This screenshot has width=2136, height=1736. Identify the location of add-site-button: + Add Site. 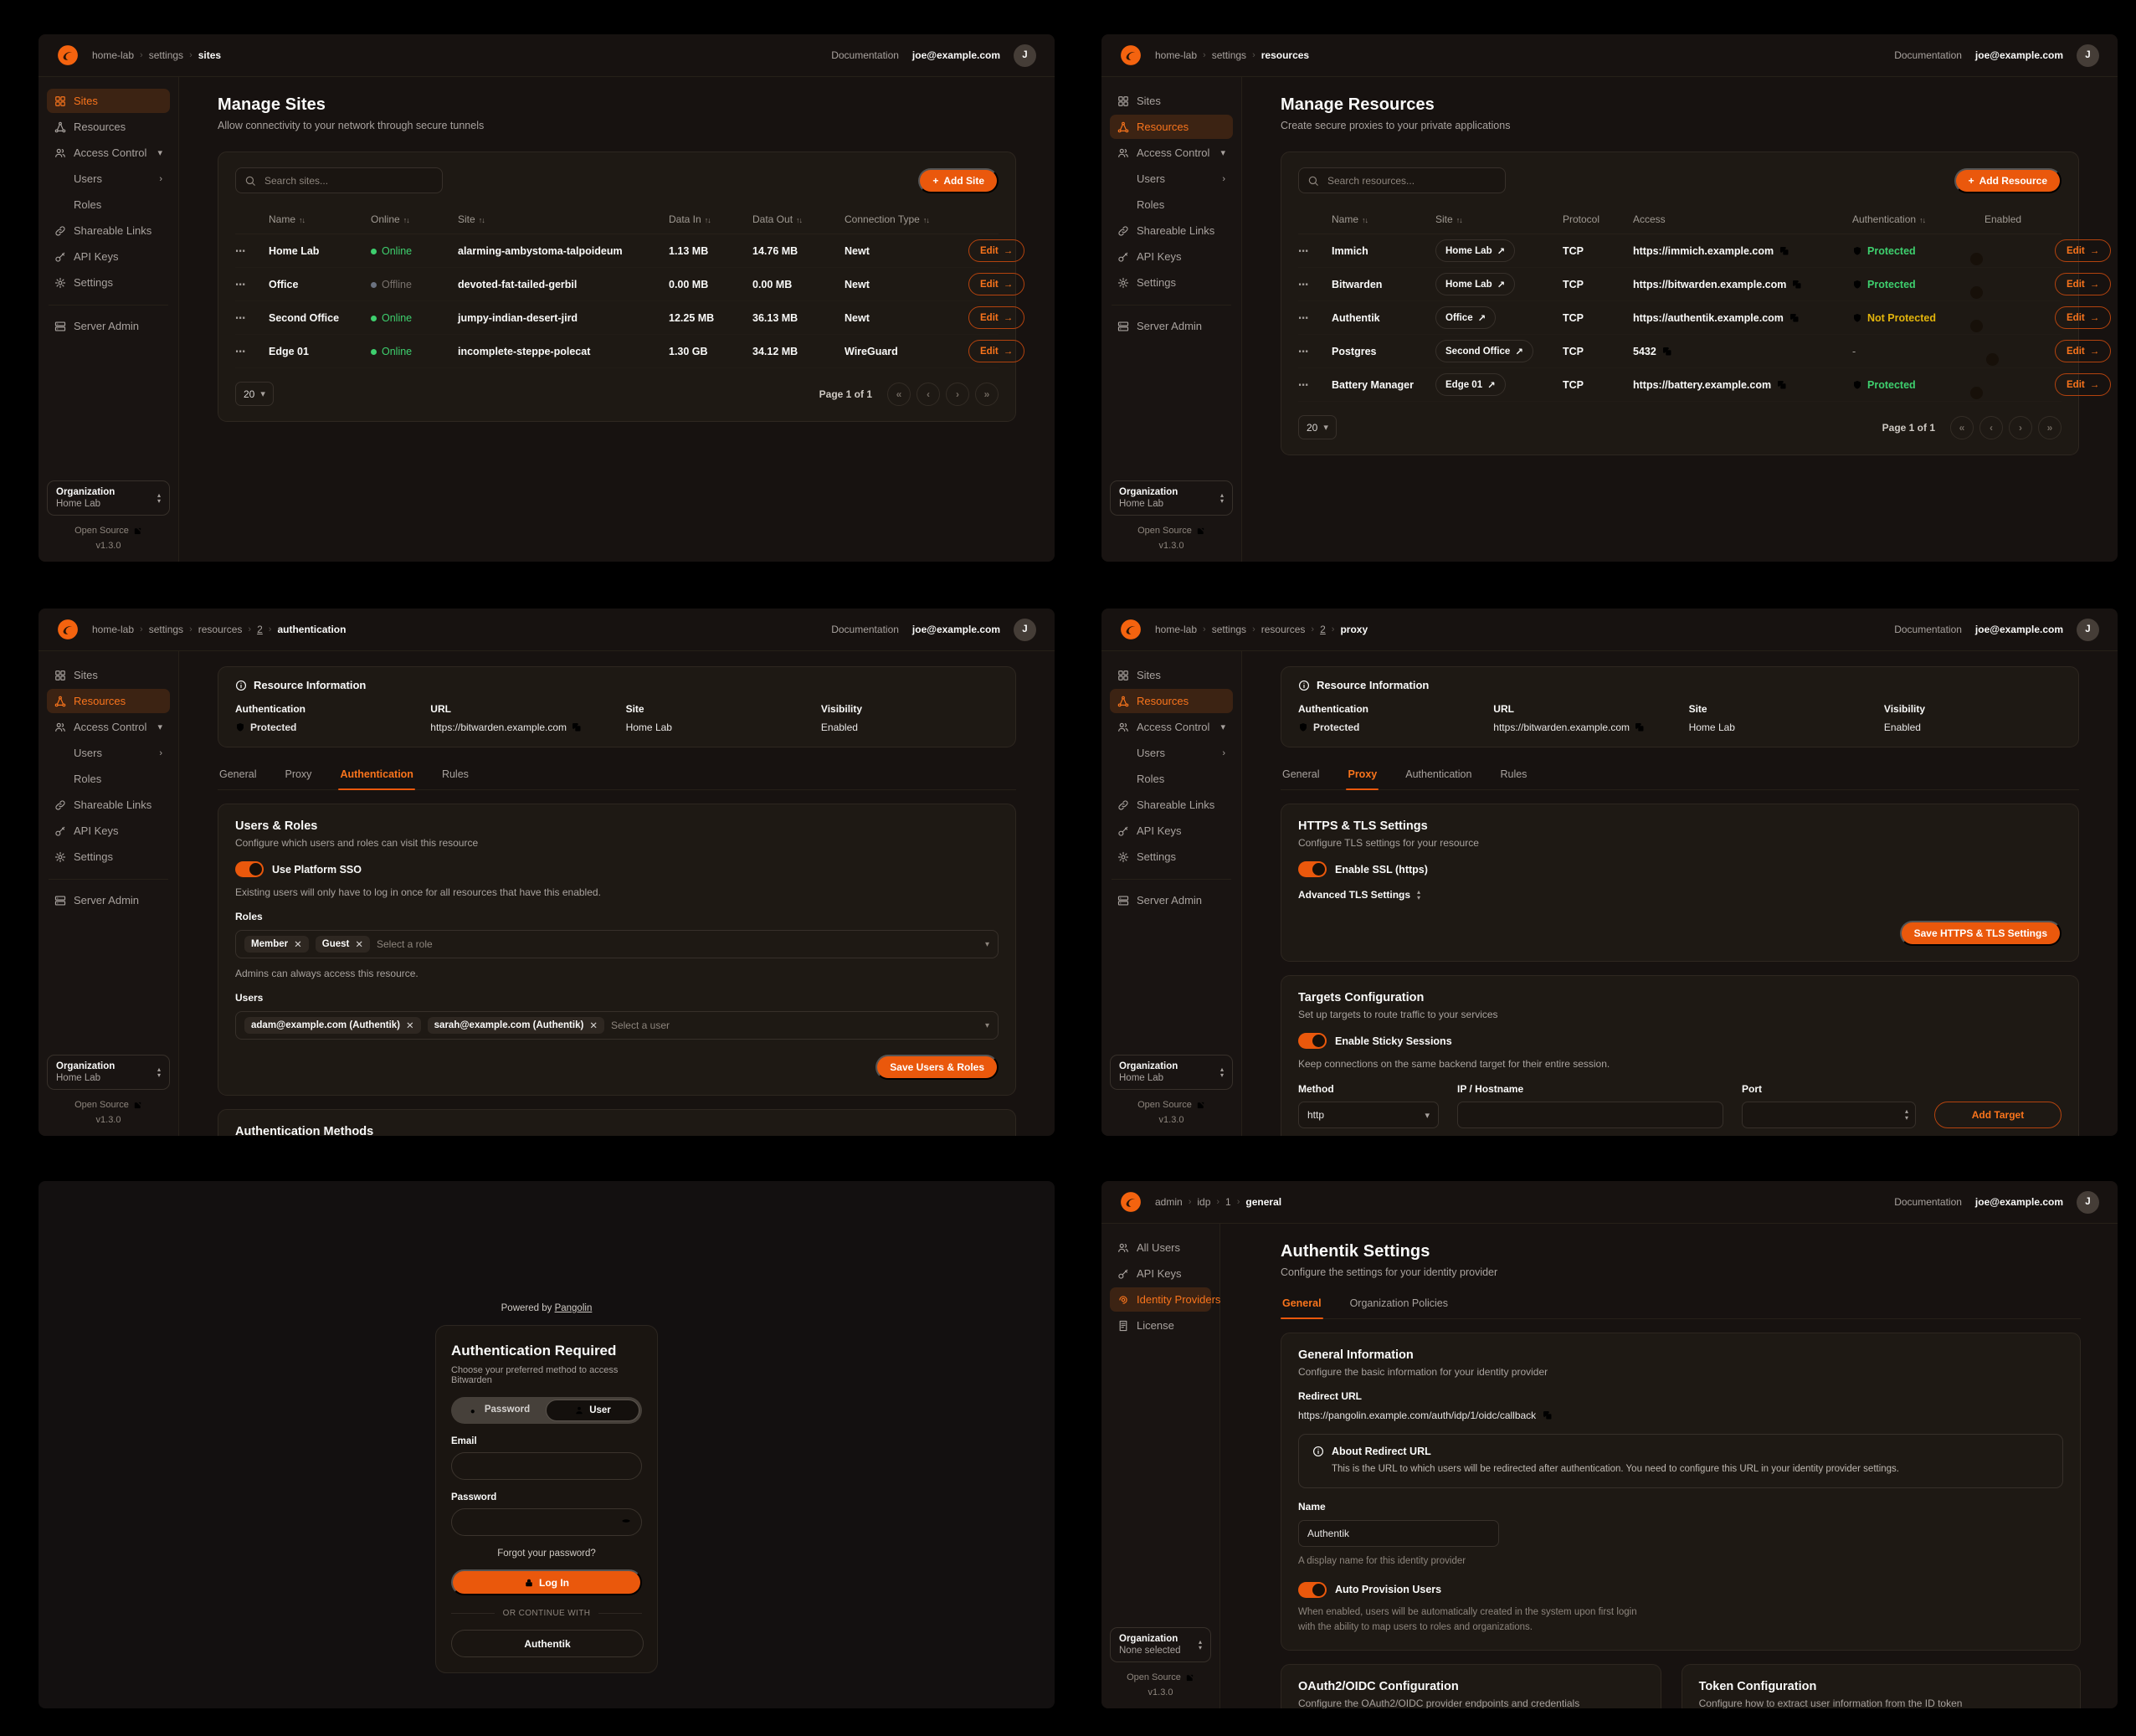
(958, 180).